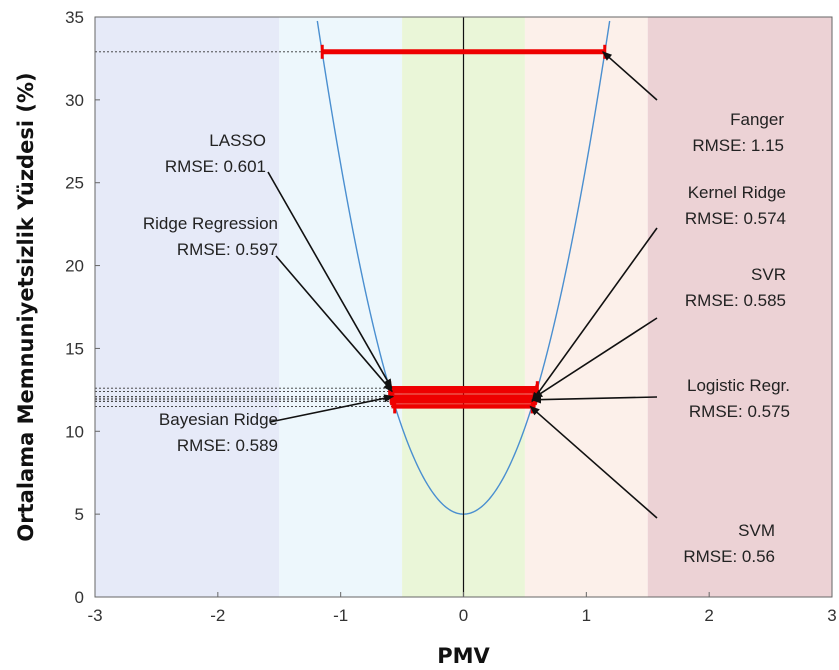 The image size is (839, 670). What do you see at coordinates (218, 419) in the screenshot?
I see `annotation-name-2: Bayesian Ridge` at bounding box center [218, 419].